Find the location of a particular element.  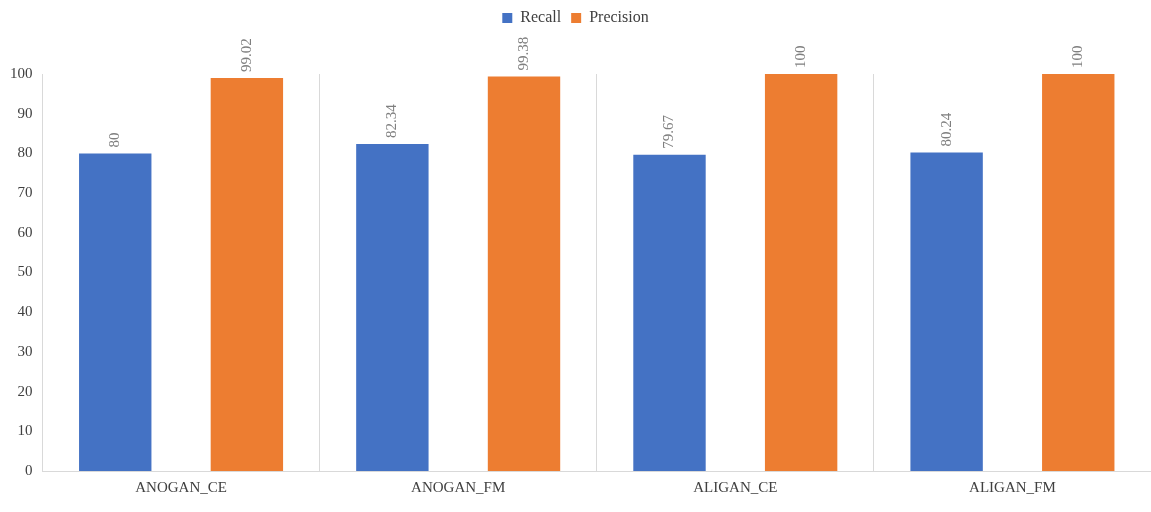

data-label: 99.02 is located at coordinates (245, 55).